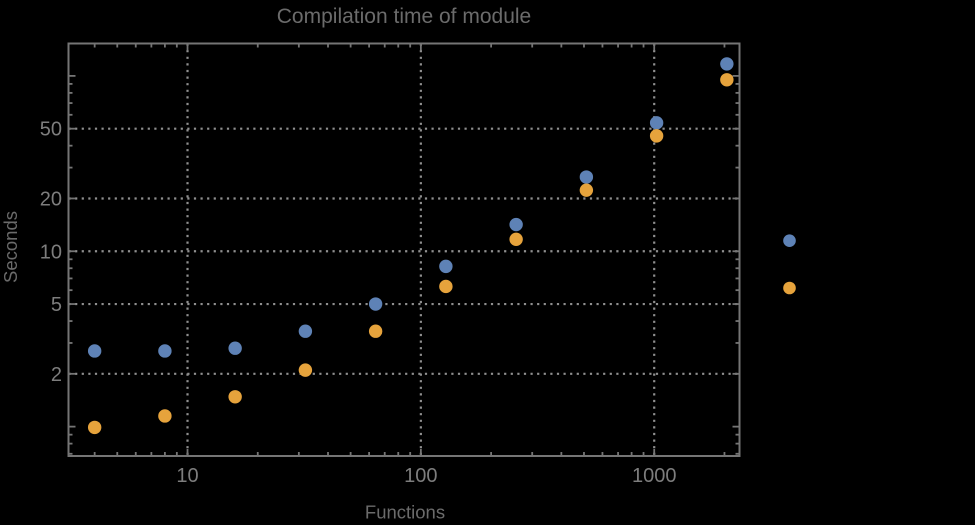 Image resolution: width=975 pixels, height=525 pixels. Describe the element at coordinates (165, 351) in the screenshot. I see `data-point-blue-x8` at that location.